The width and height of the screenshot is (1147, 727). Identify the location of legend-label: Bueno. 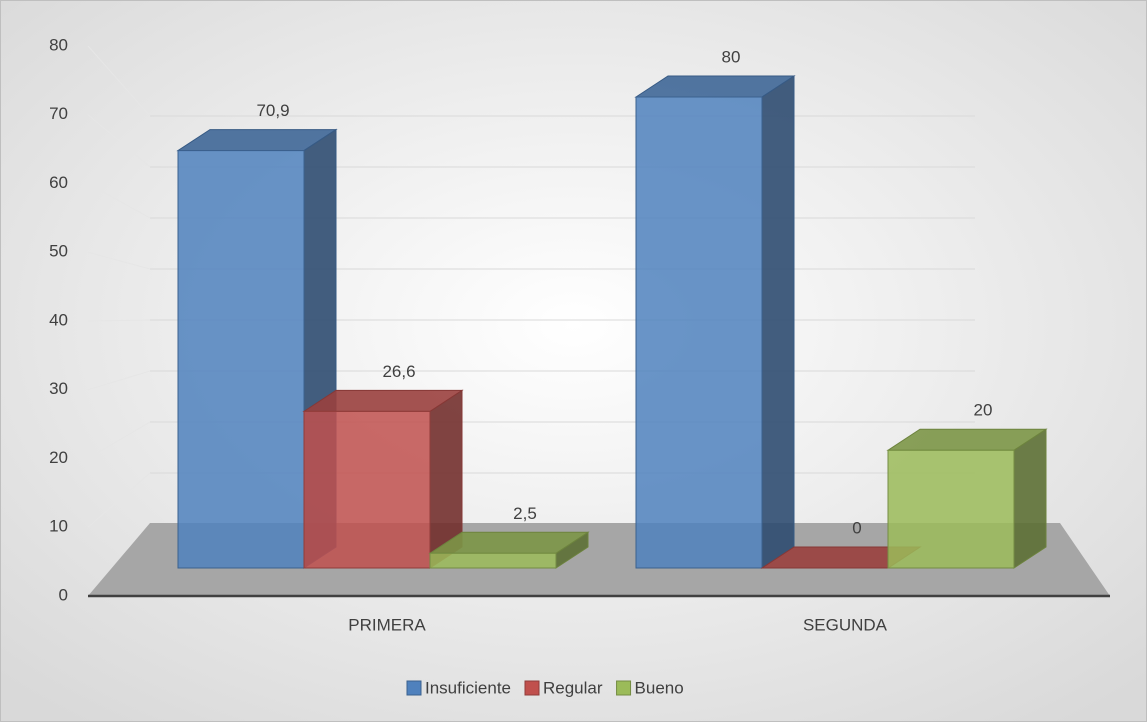
(659, 687).